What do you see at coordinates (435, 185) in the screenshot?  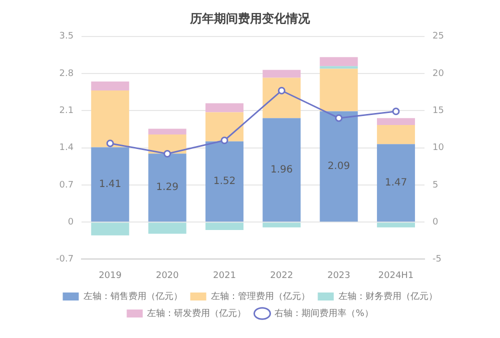 I see `y2-tick-label: 5` at bounding box center [435, 185].